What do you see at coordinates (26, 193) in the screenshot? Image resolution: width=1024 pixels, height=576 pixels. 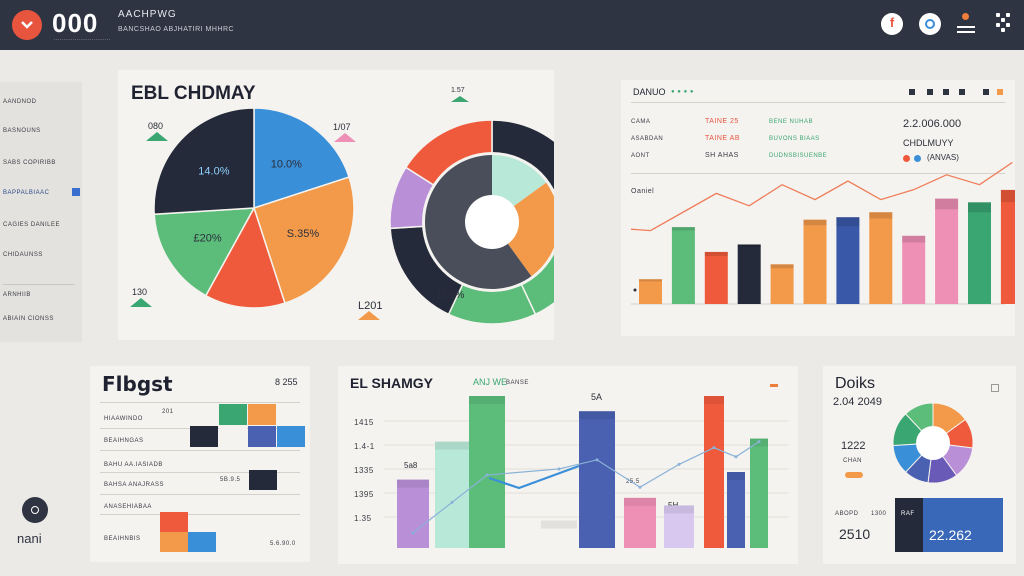 I see `sidebar-item-active: BAPPALBIAAC` at bounding box center [26, 193].